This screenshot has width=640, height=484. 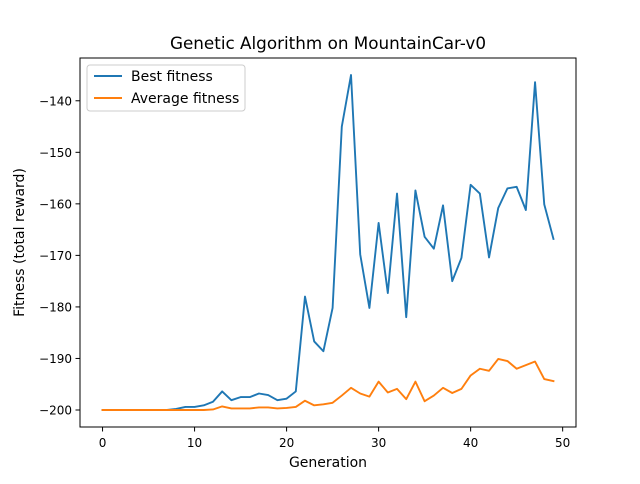 I want to click on y-tick-label: −200, so click(x=55, y=410).